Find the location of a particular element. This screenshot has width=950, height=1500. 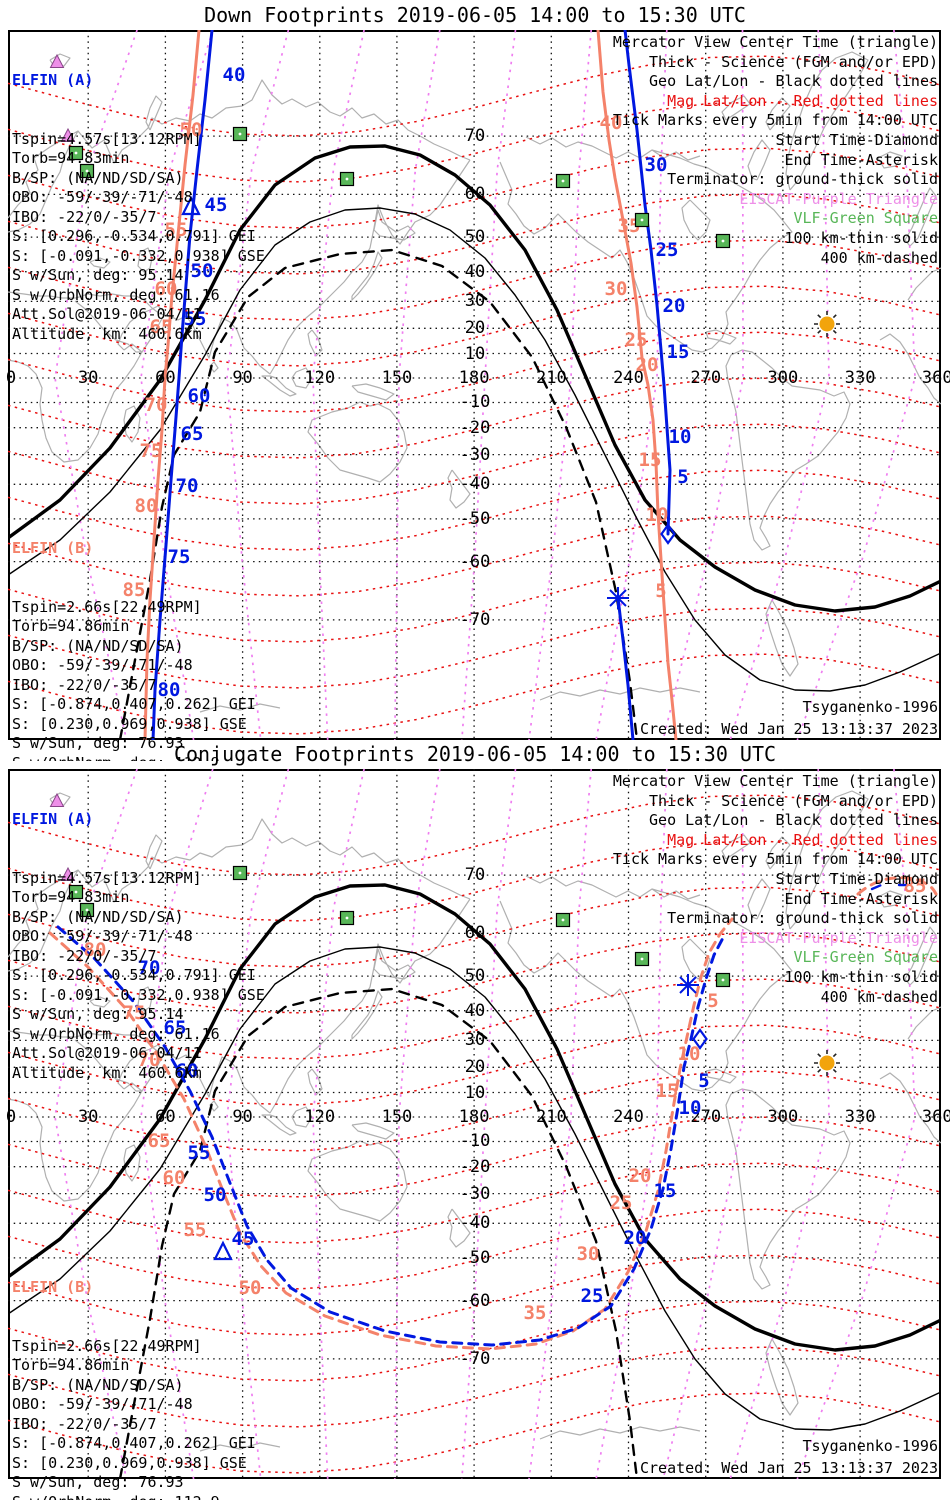

lat-tick-label: 40 is located at coordinates (475, 271).